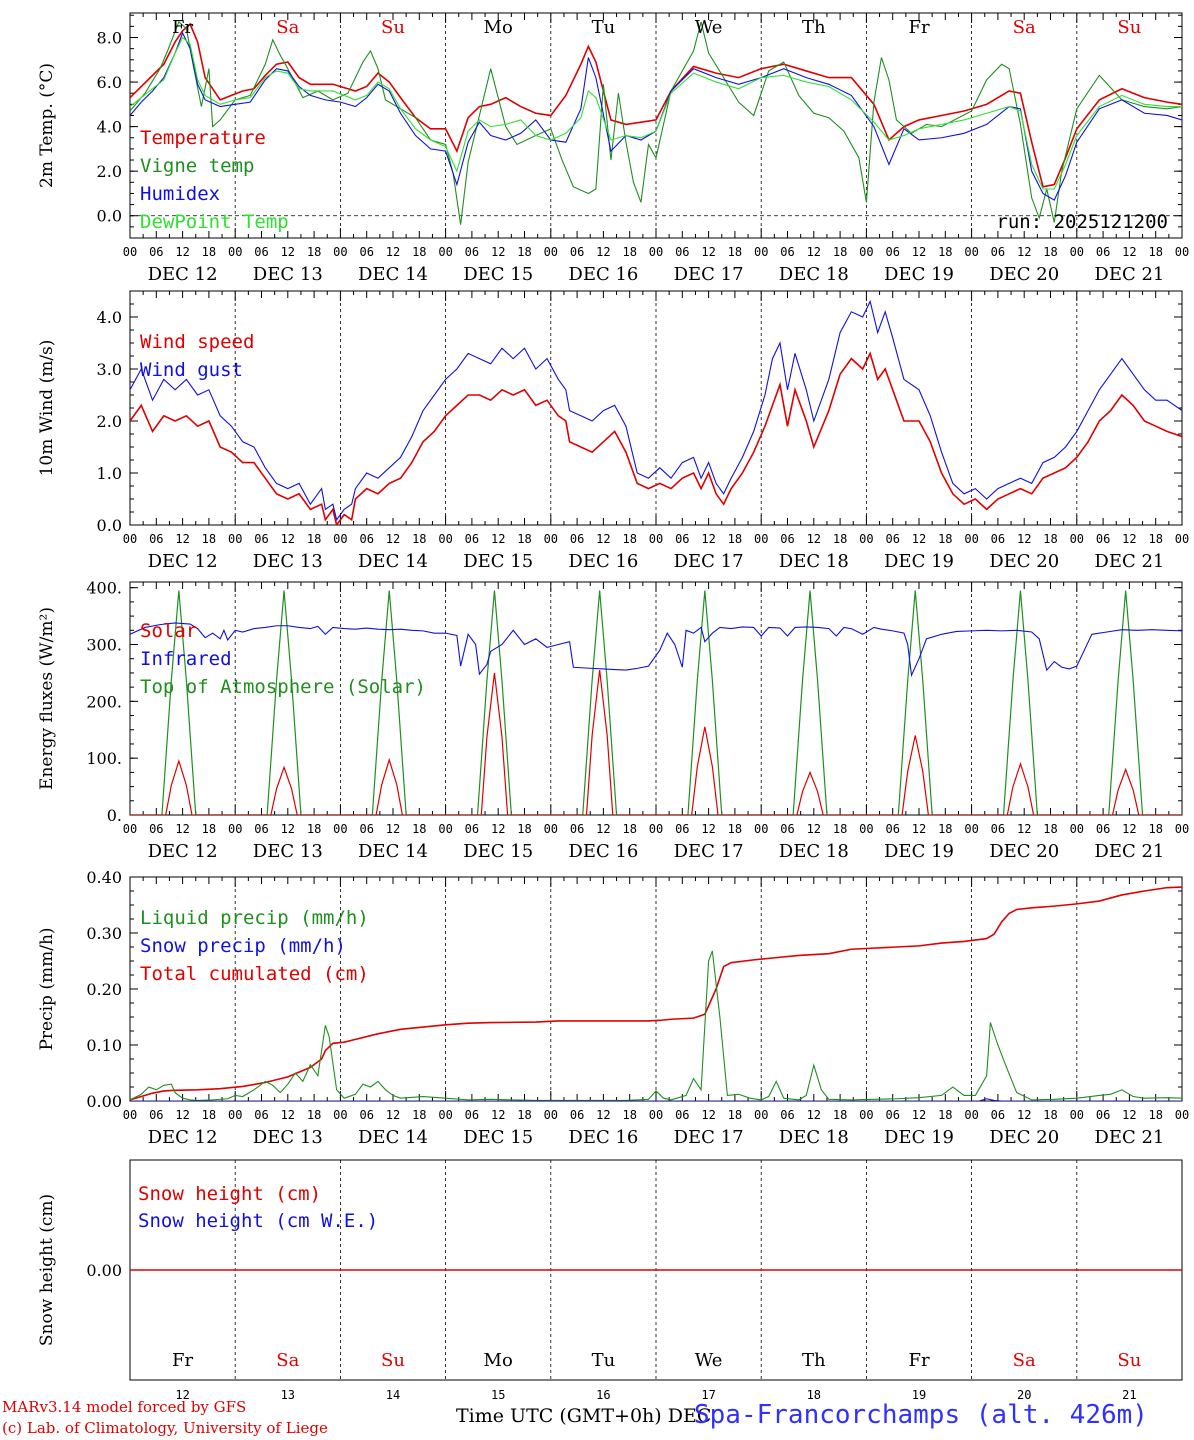 The image size is (1194, 1440). What do you see at coordinates (203, 138) in the screenshot?
I see `legend-entry: Temperature` at bounding box center [203, 138].